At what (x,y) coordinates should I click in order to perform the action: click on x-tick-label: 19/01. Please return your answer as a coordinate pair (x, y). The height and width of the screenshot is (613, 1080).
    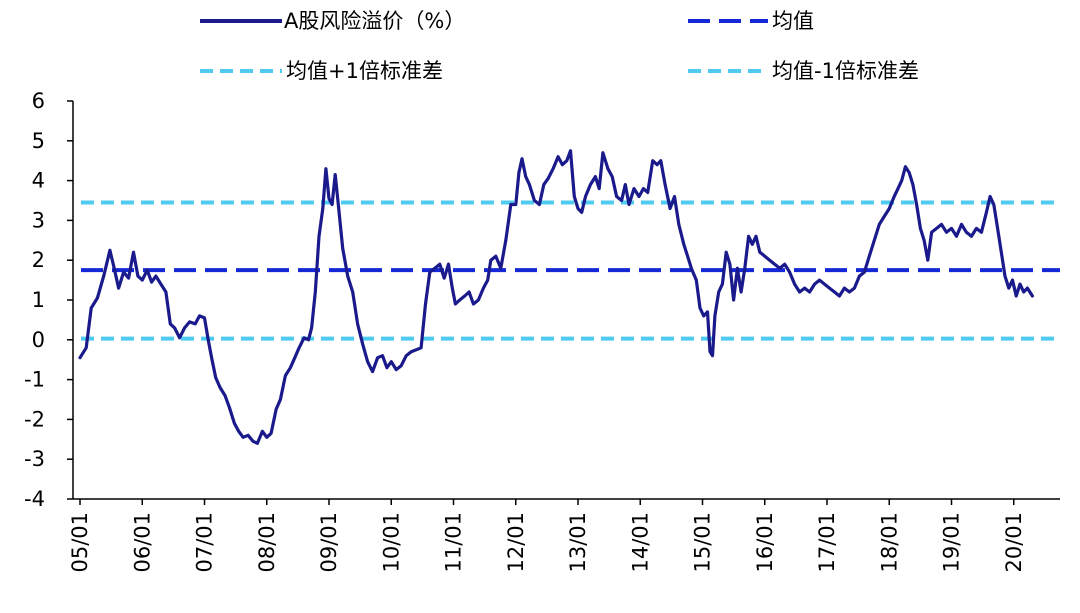
    Looking at the image, I should click on (952, 542).